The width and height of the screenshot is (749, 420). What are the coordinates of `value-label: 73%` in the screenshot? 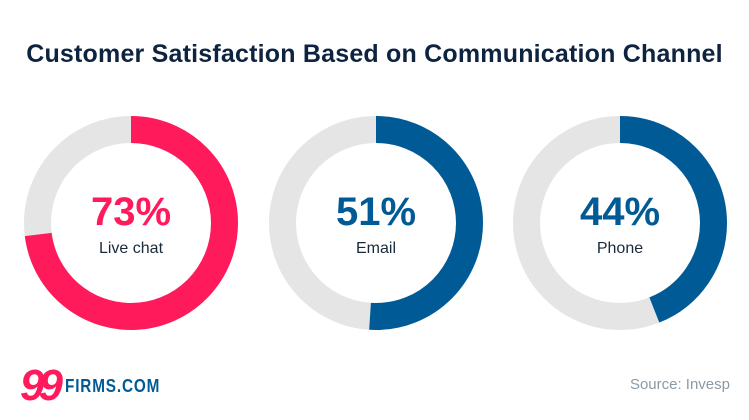 It's located at (131, 212).